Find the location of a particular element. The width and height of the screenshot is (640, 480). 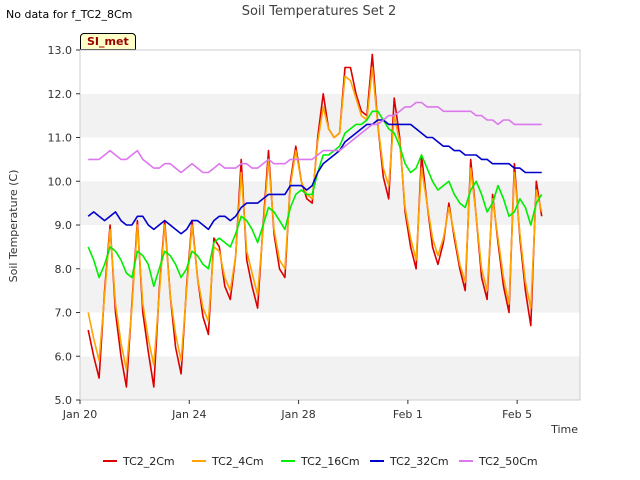

x-tick-label: Jan 20 is located at coordinates (79, 414).